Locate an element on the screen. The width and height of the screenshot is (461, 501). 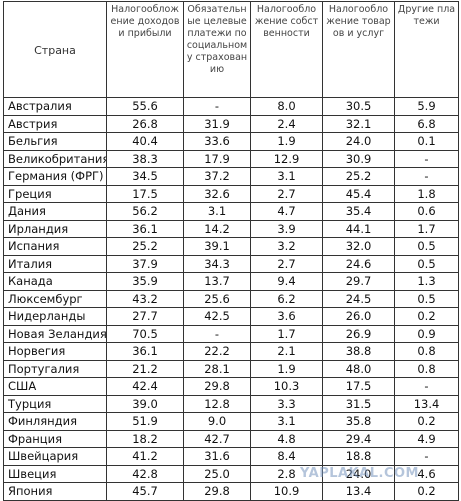
country-cell: Бельгия is located at coordinates (55, 141).